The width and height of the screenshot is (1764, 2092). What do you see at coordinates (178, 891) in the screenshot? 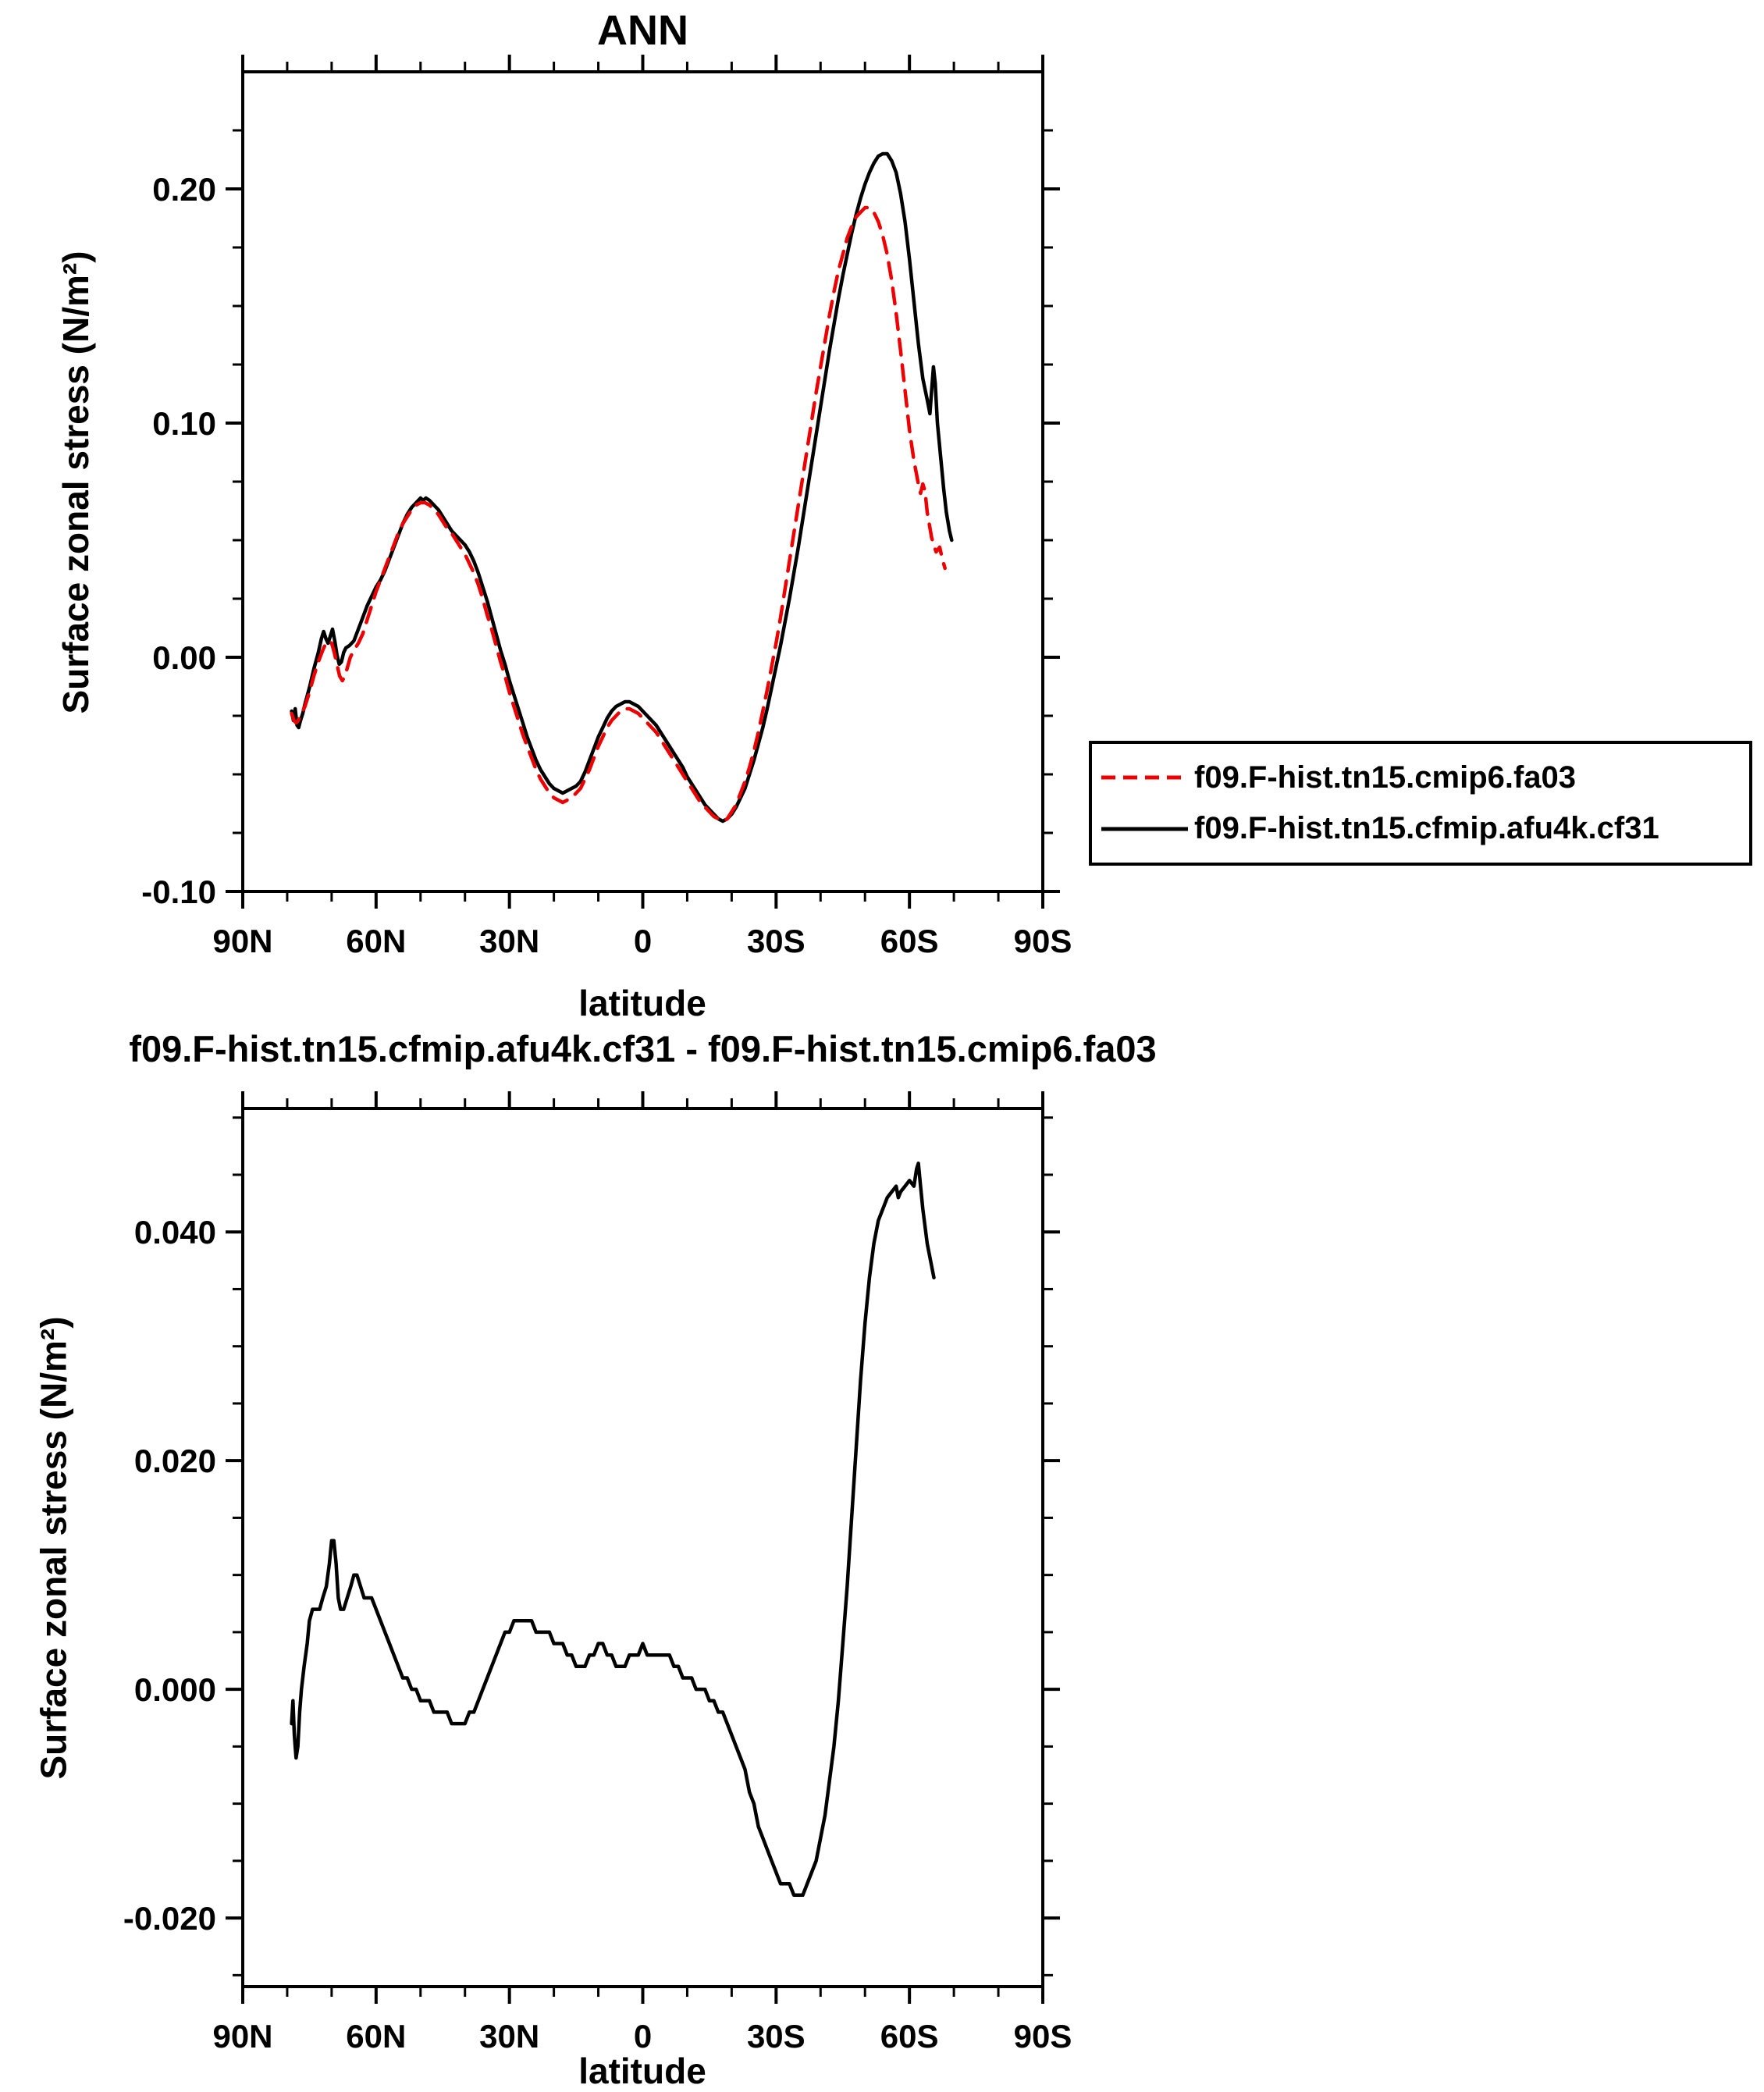
I see `svg-text: -0.10` at bounding box center [178, 891].